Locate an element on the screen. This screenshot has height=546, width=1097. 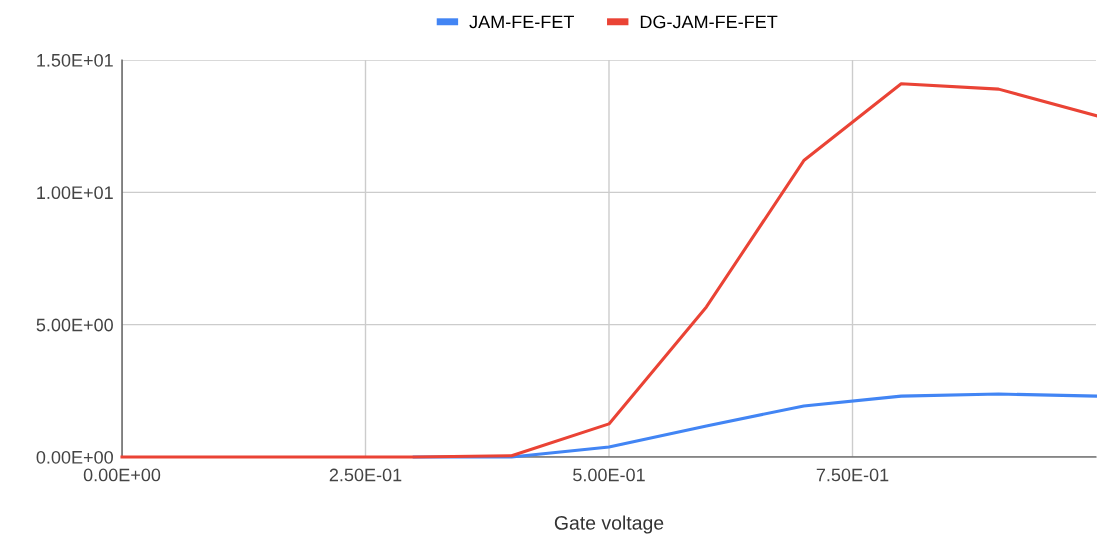
x-tick-label: 0.00E+00 is located at coordinates (122, 475).